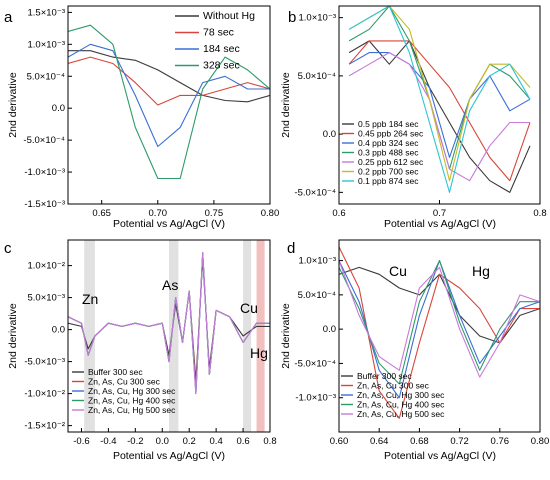 The image size is (550, 480). Describe the element at coordinates (47, 266) in the screenshot. I see `y-tick-label: 1.0×10⁻²` at that location.